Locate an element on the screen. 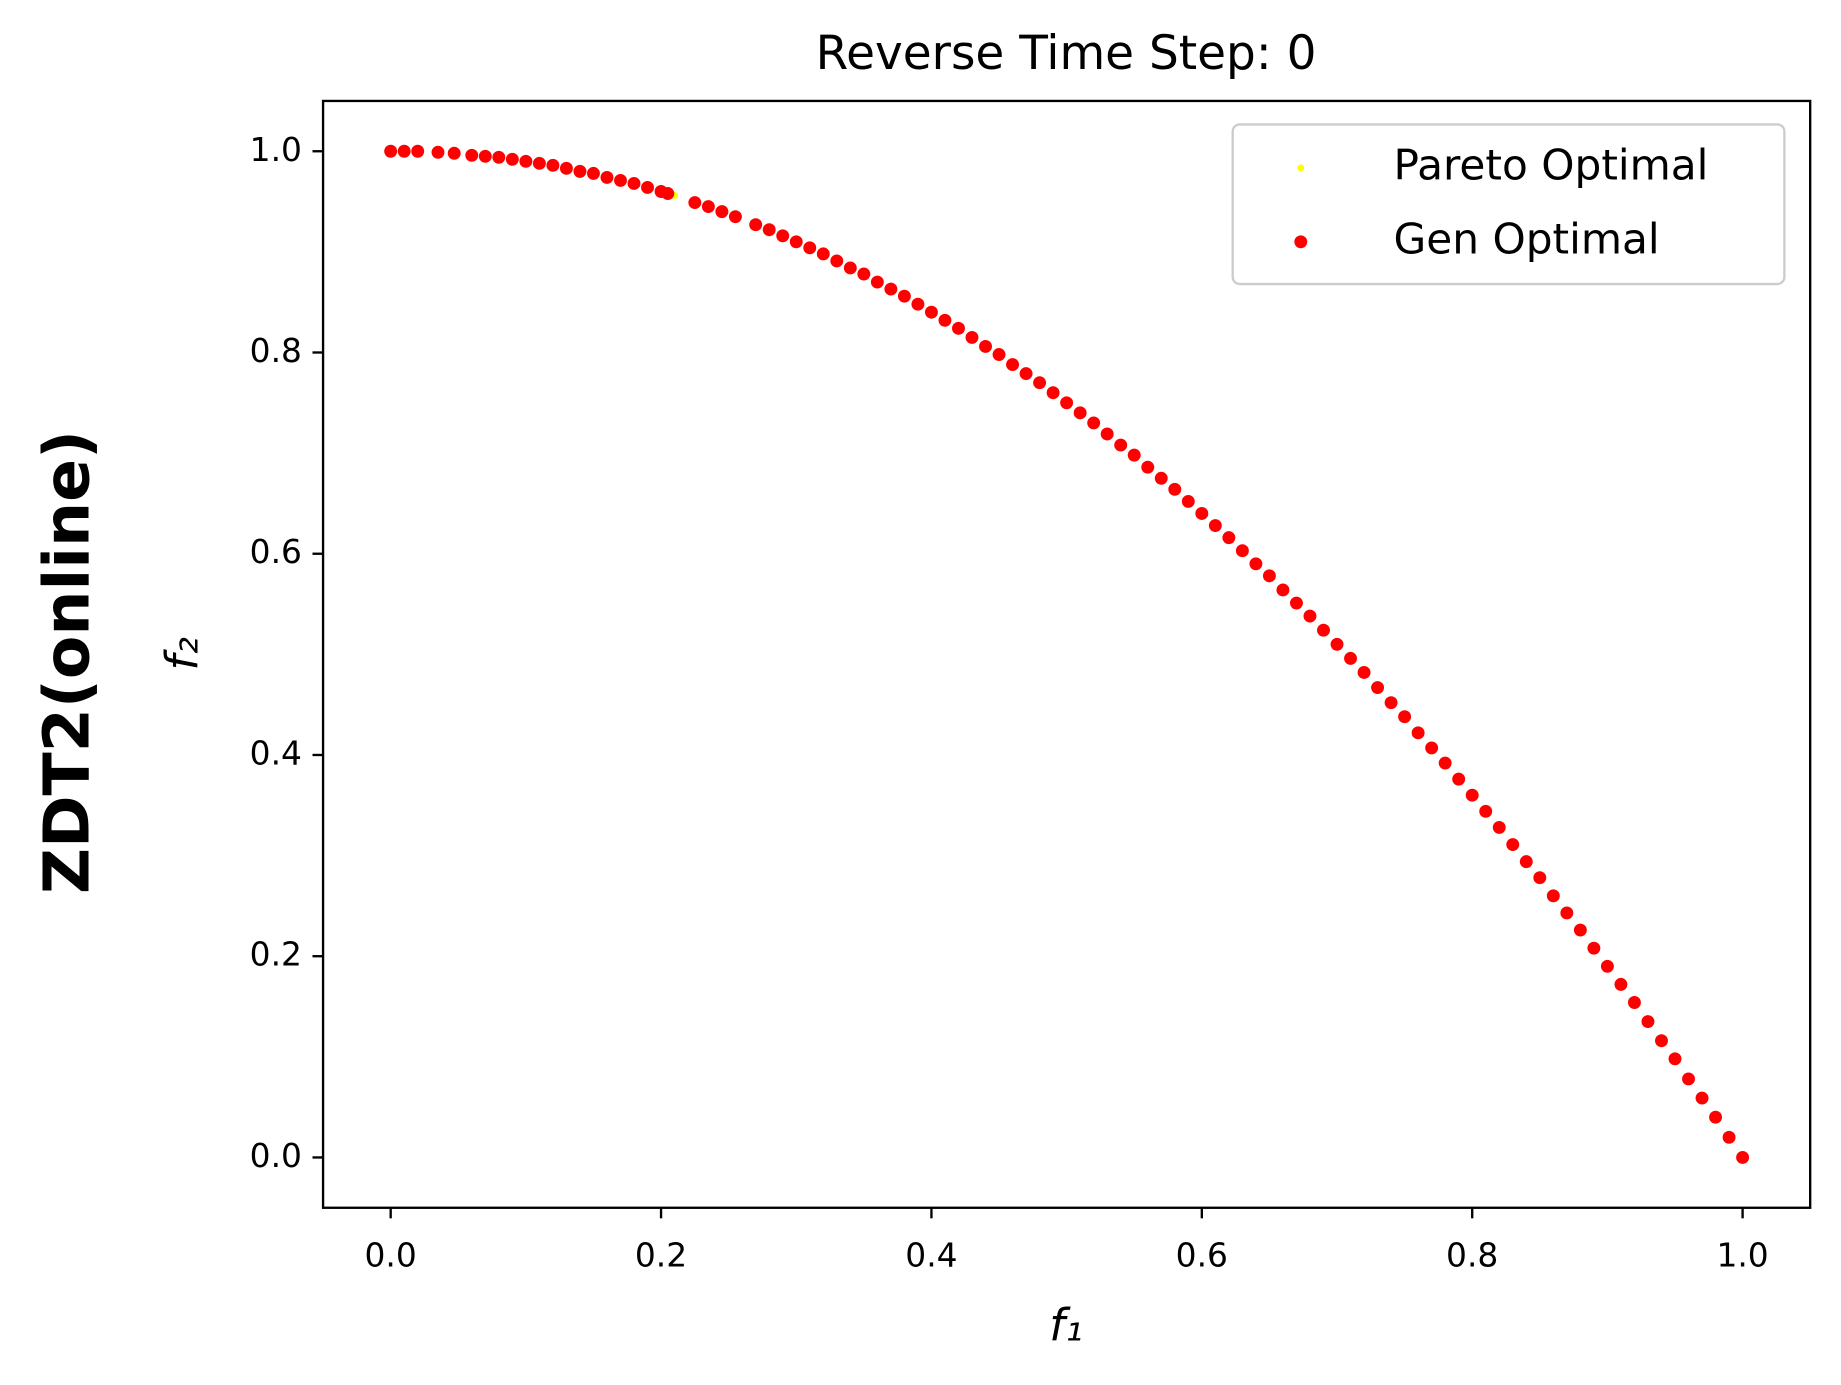 This screenshot has height=1385, width=1841. x-axis-label: f₁ is located at coordinates (1066, 1326).